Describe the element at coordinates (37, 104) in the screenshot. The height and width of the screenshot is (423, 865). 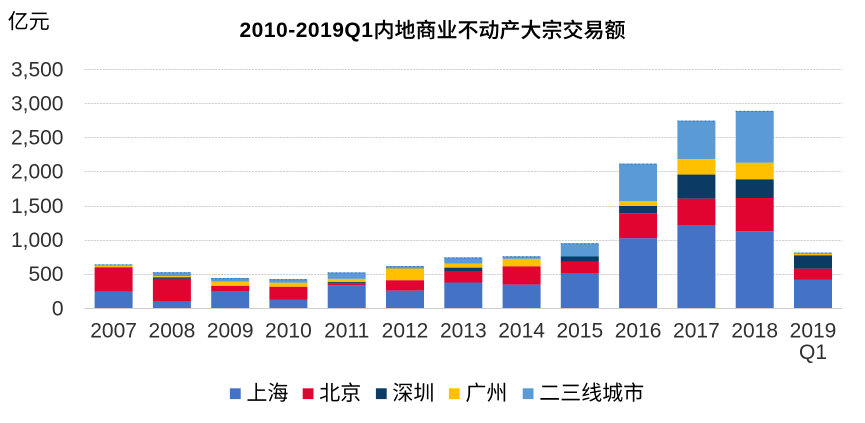
I see `svg-text: 3,000` at that location.